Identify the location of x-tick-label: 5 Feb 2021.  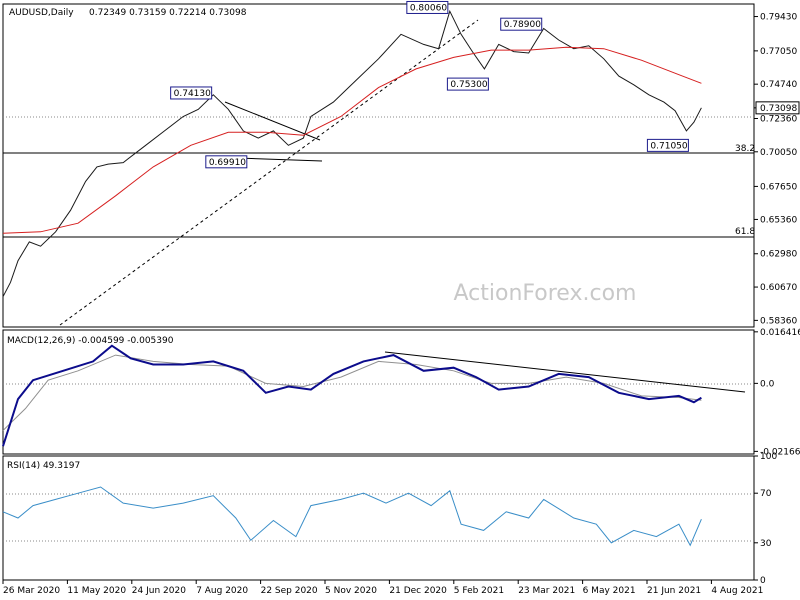
(479, 591).